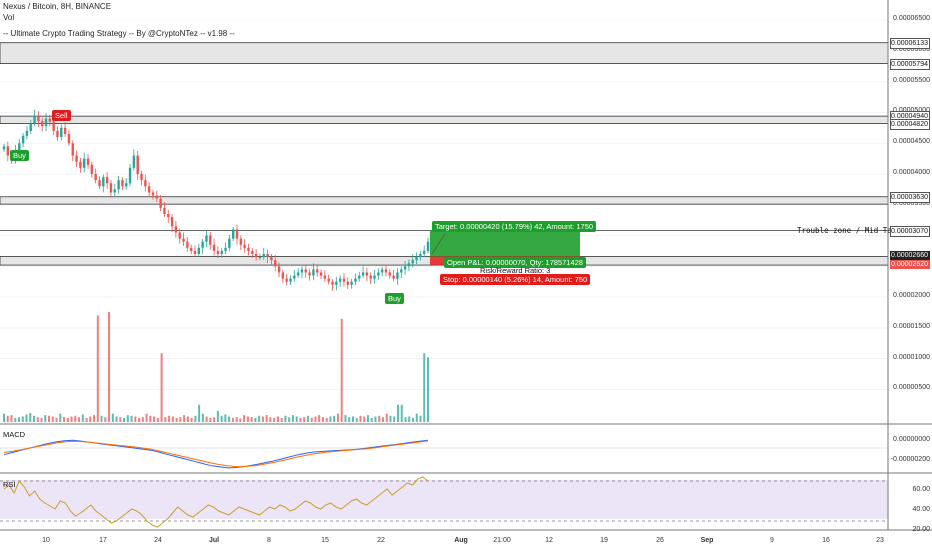  Describe the element at coordinates (921, 509) in the screenshot. I see `rsi-tick: 40.00` at that location.